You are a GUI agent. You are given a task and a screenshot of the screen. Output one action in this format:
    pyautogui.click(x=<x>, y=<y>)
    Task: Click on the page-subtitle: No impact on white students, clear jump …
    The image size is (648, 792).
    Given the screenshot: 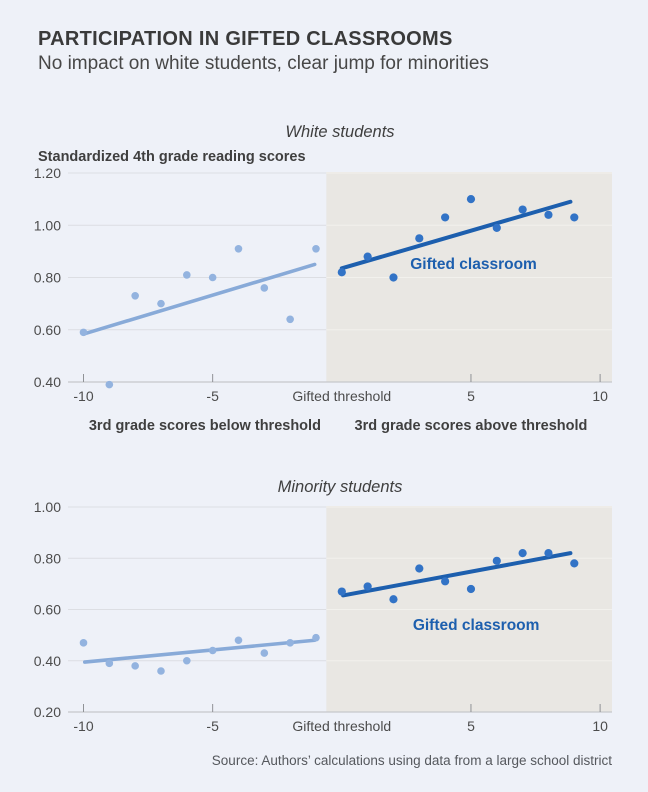 What is the action you would take?
    pyautogui.click(x=263, y=63)
    